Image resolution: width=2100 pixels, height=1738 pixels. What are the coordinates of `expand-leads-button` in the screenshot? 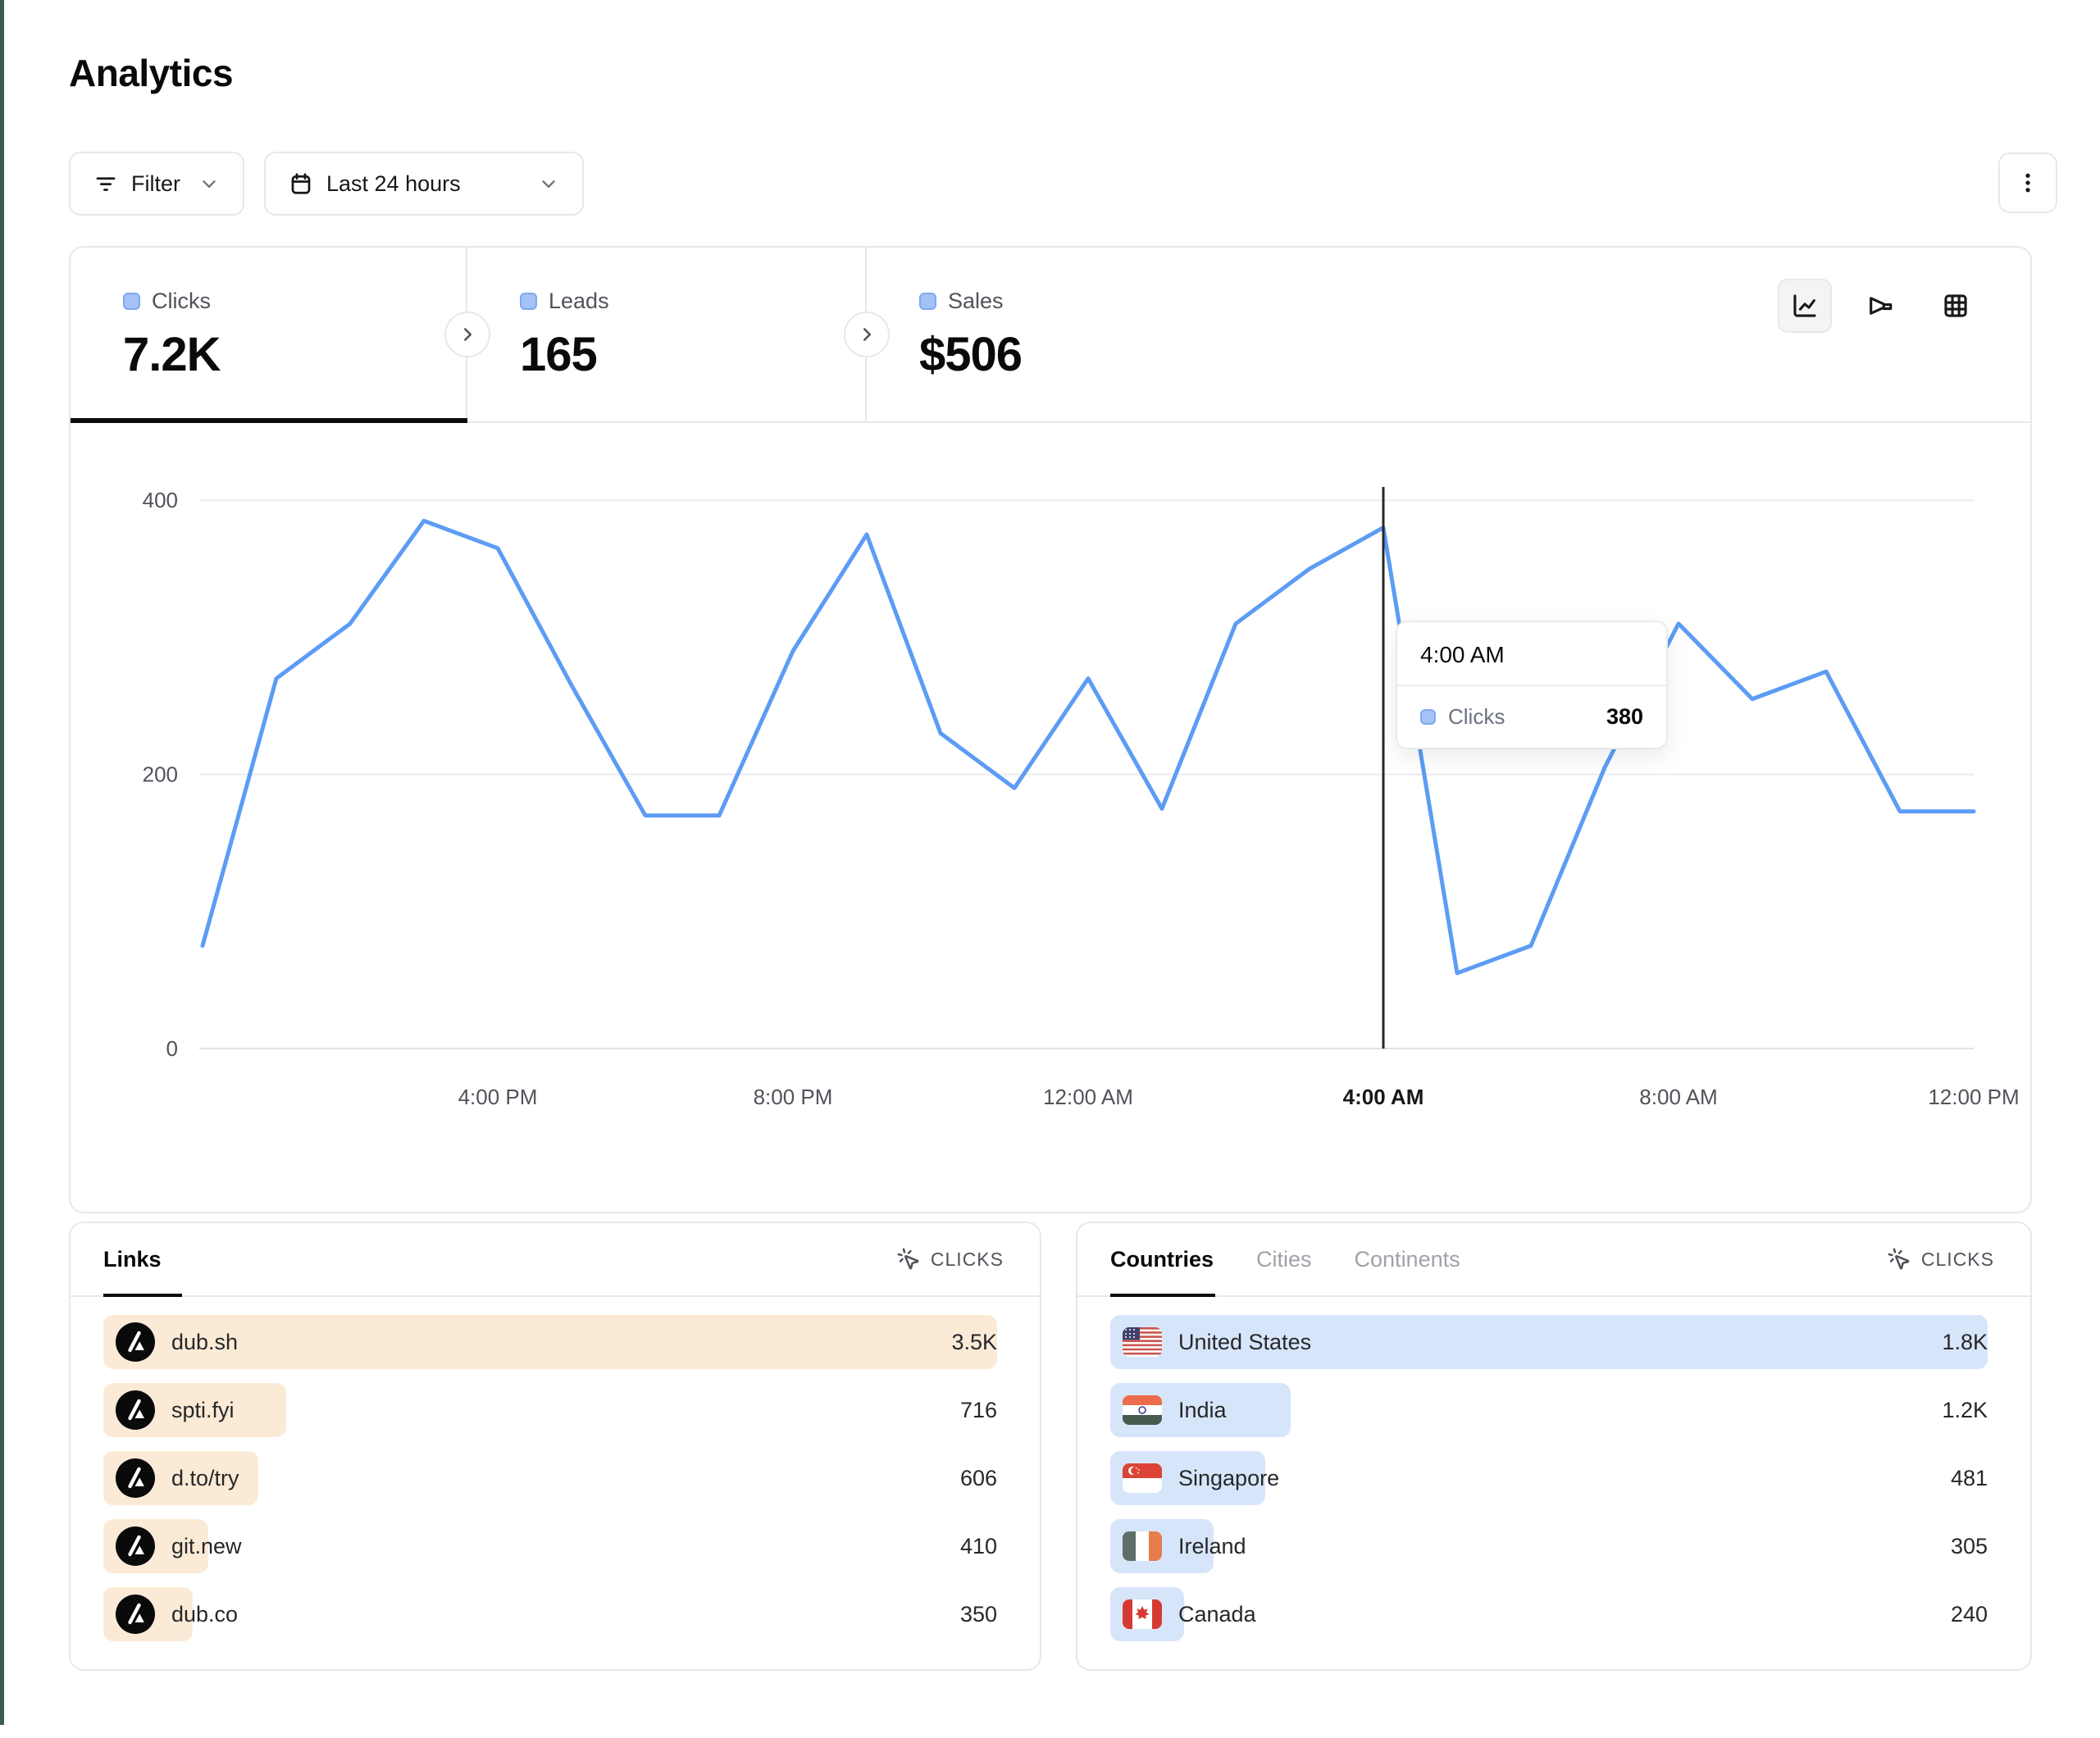 It's located at (867, 334).